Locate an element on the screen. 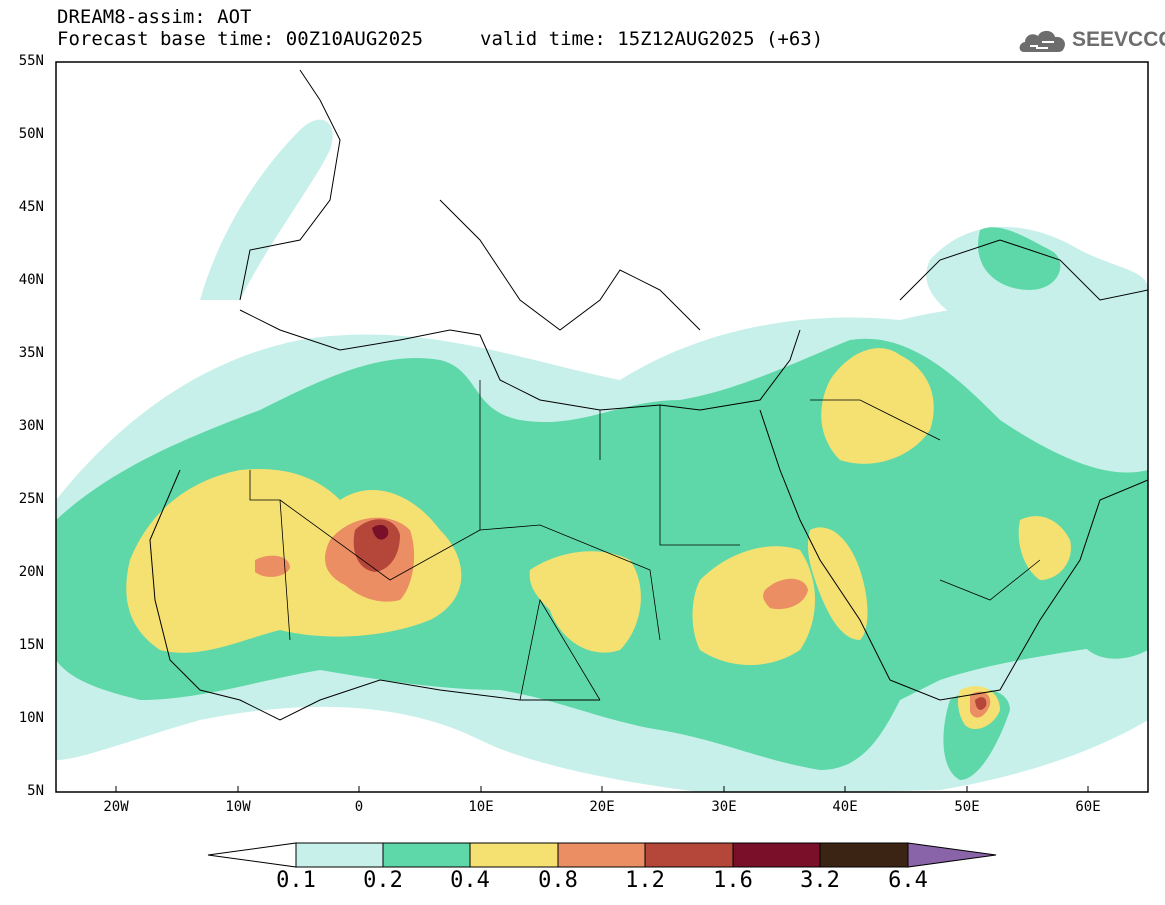  lon-label: 10E is located at coordinates (481, 807).